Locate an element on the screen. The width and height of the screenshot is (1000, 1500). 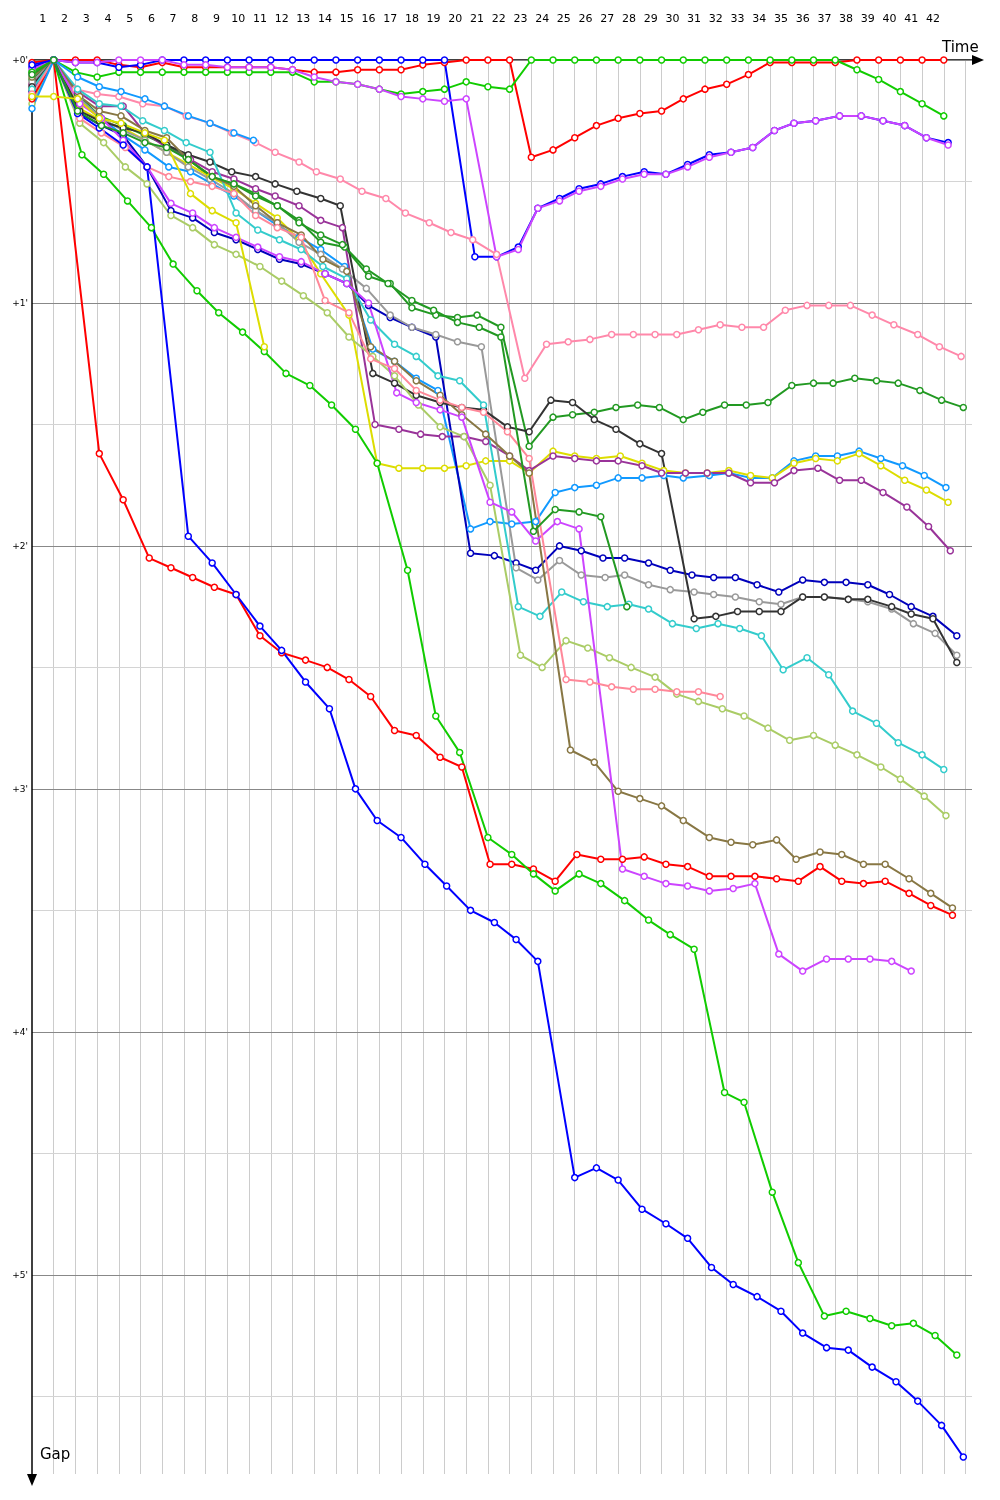
y-axis-title: Gap is located at coordinates (55, 1454).